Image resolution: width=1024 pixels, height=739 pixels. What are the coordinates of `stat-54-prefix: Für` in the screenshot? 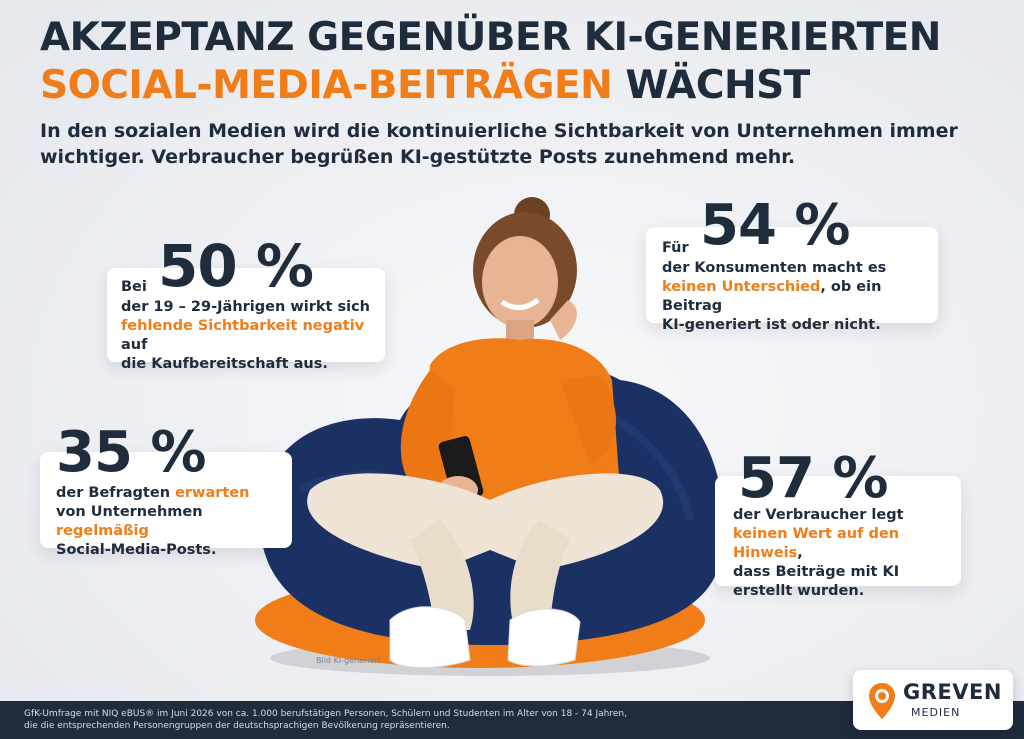 It's located at (675, 248).